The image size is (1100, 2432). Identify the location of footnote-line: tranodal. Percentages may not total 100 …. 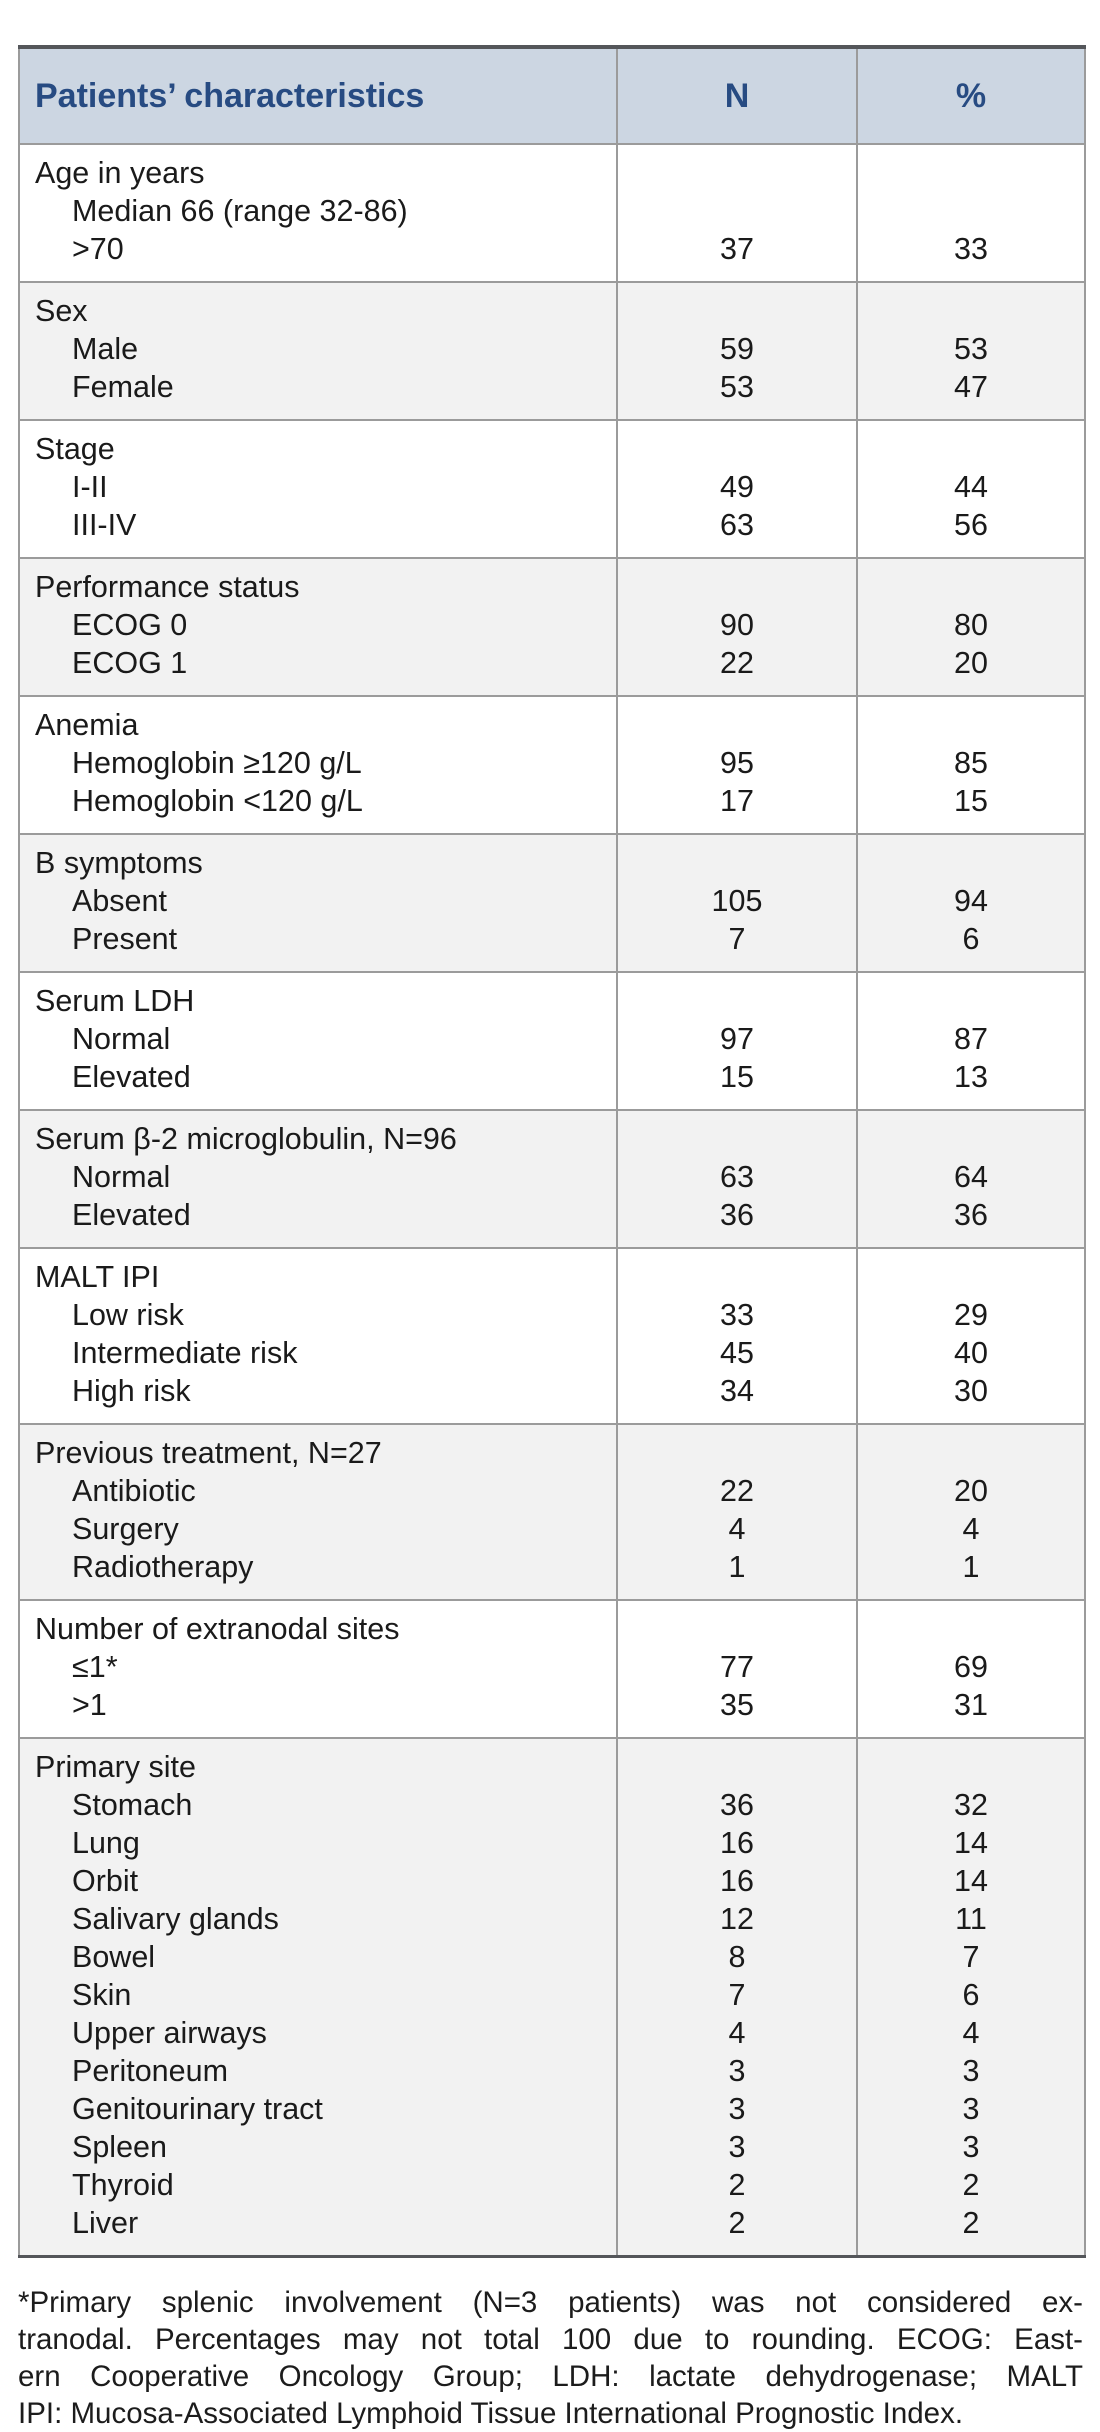
(550, 2339).